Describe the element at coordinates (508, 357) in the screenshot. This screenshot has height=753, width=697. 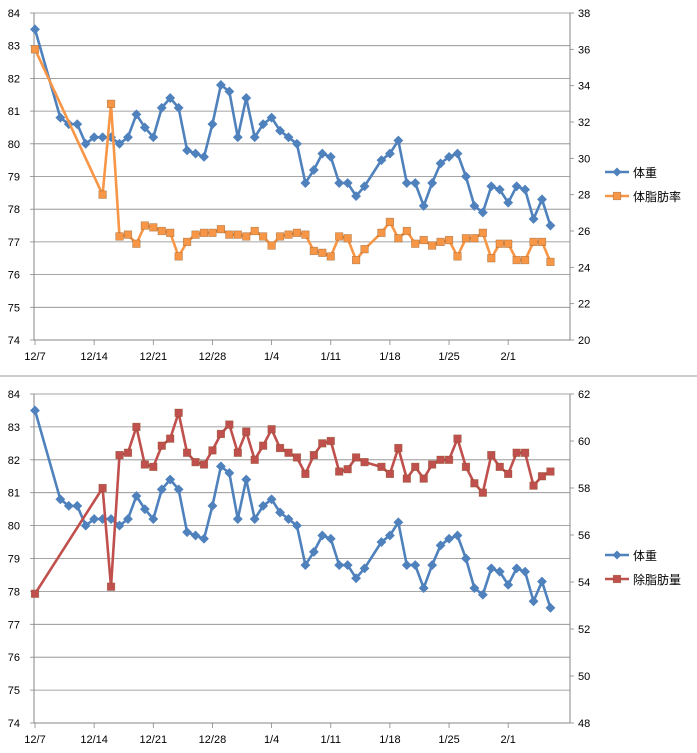
I see `x-tick-label: 2/1` at that location.